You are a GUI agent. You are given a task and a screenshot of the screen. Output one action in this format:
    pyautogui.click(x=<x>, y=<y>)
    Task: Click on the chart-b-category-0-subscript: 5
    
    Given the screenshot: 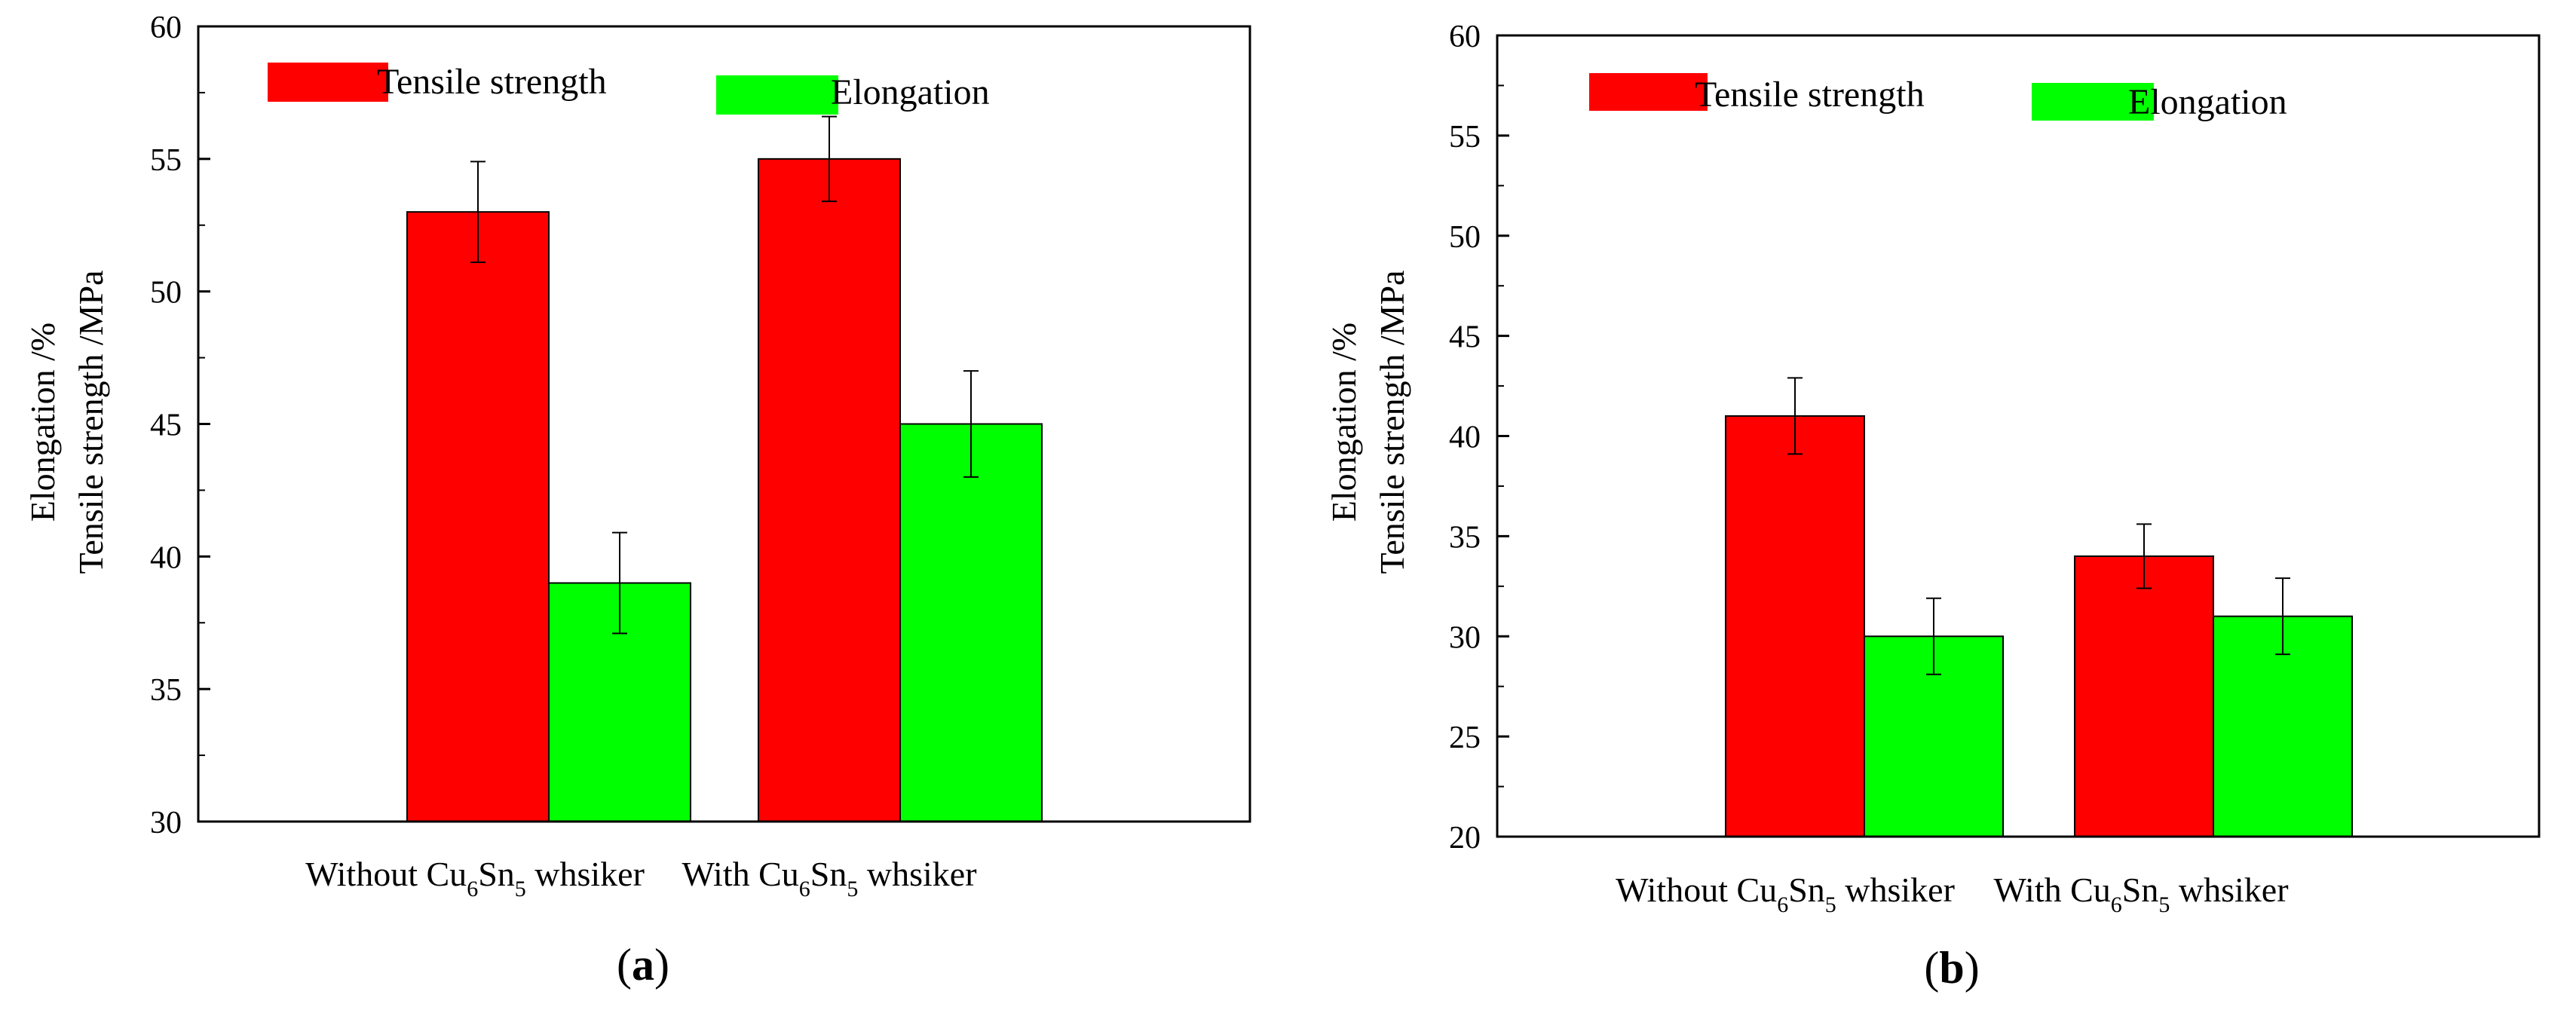 What is the action you would take?
    pyautogui.click(x=1830, y=904)
    